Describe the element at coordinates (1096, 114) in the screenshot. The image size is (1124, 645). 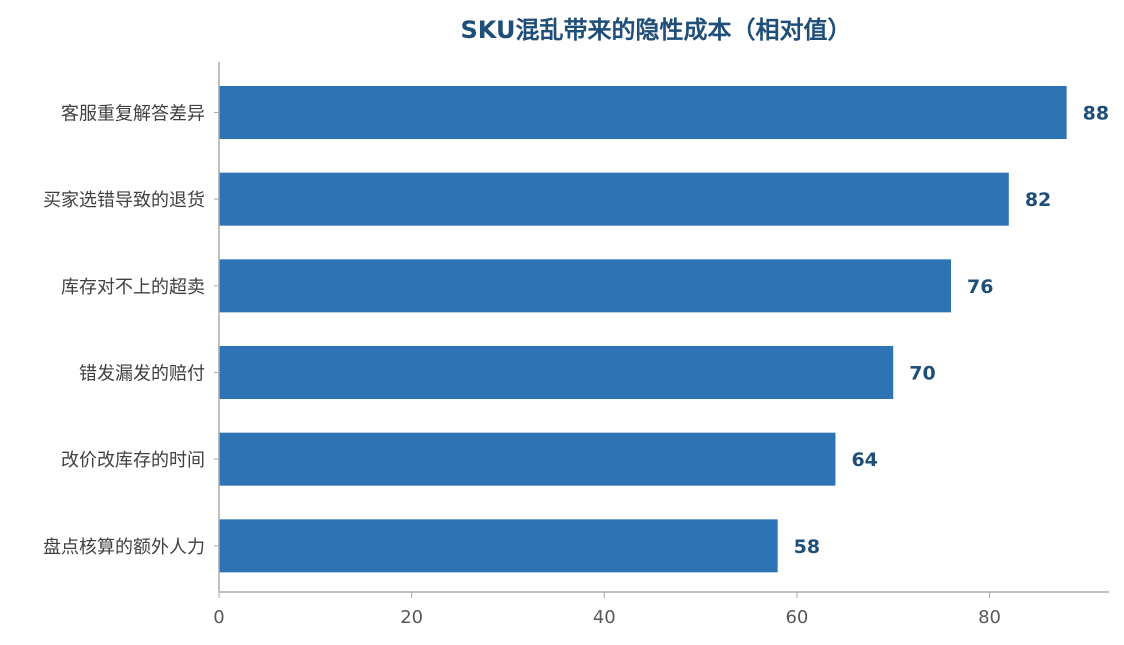
I see `value-label: 88` at that location.